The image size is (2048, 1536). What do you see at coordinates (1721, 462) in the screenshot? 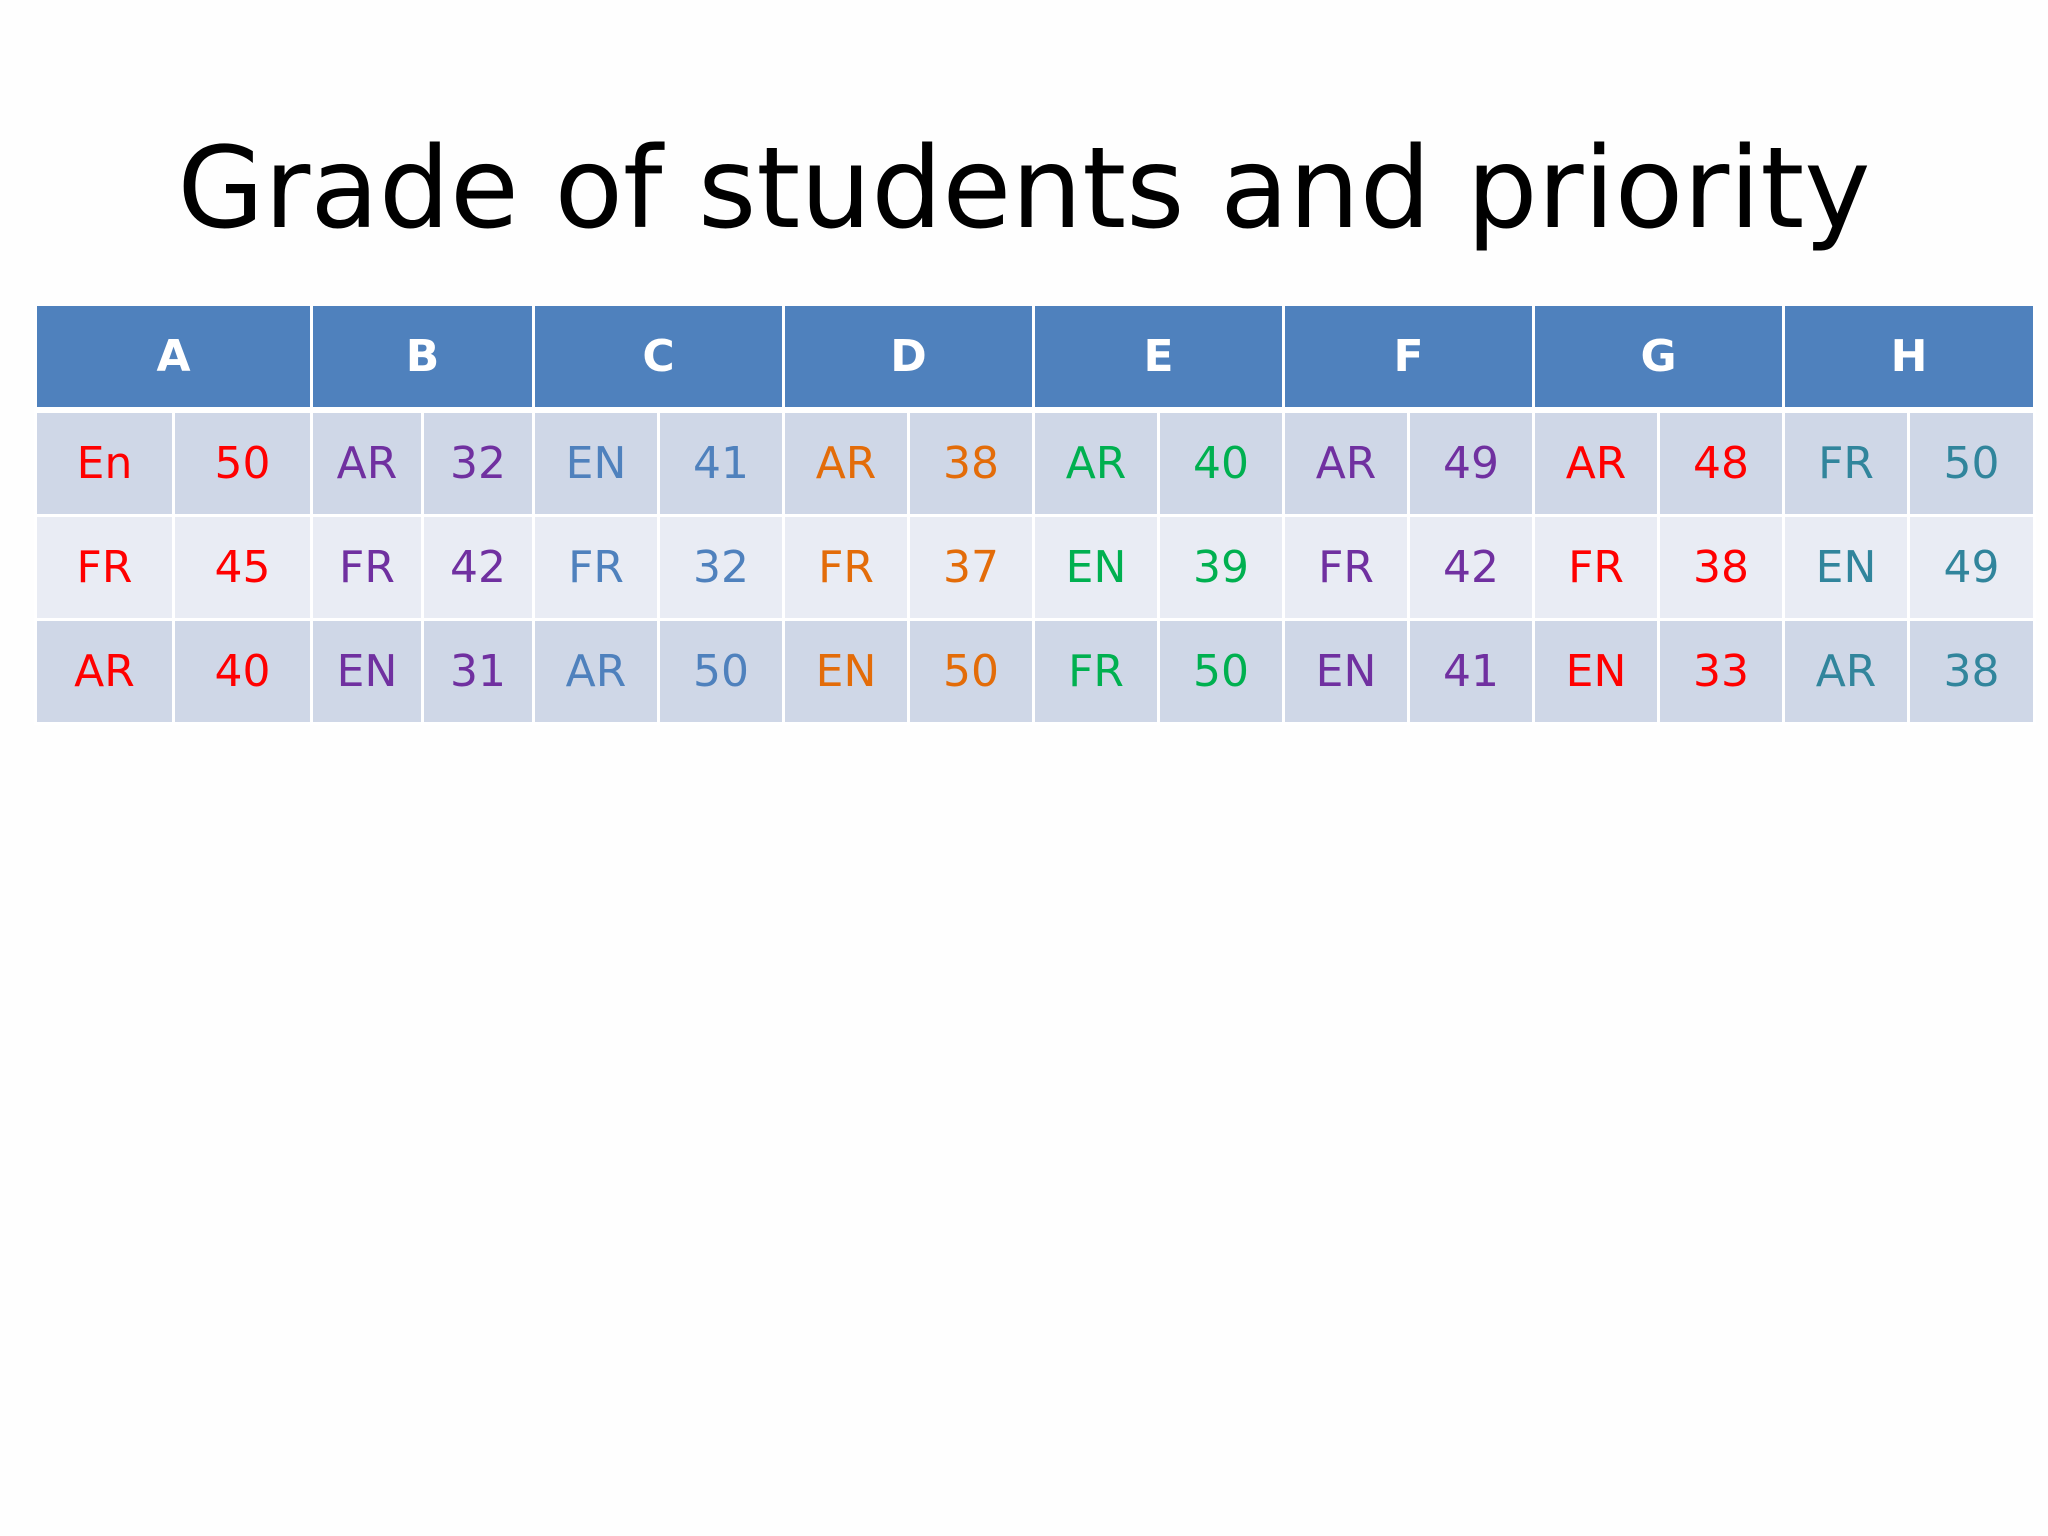
I see `grade-cell: 48` at bounding box center [1721, 462].